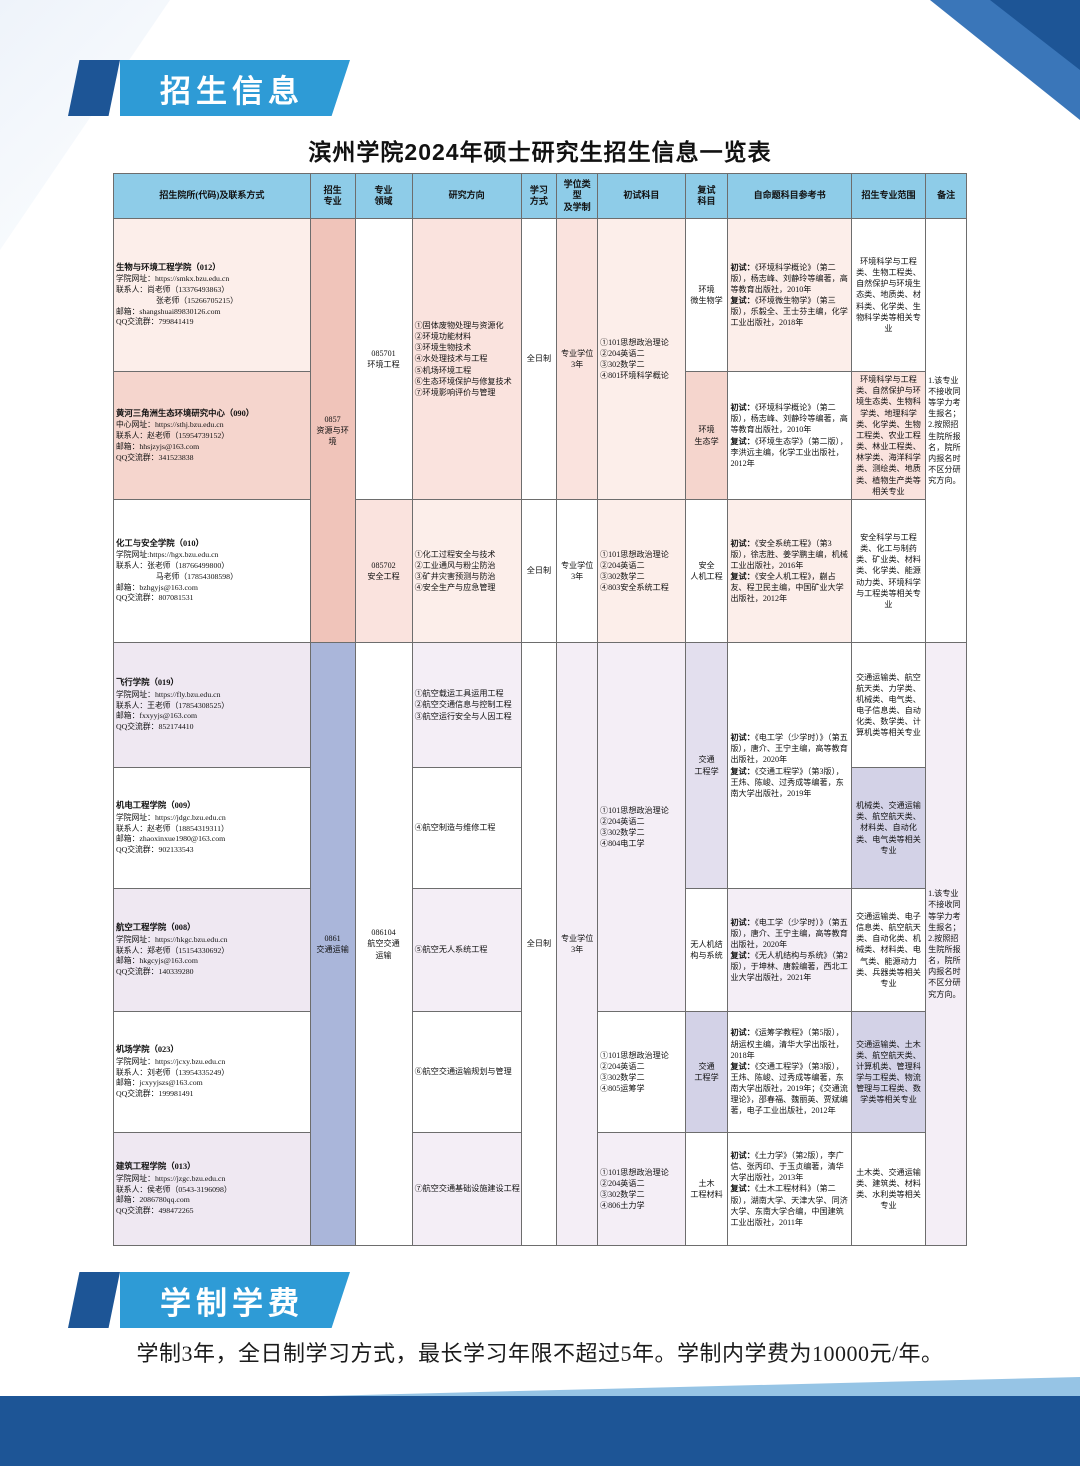 This screenshot has width=1080, height=1466. I want to click on major-name: 资源与环境, so click(332, 436).